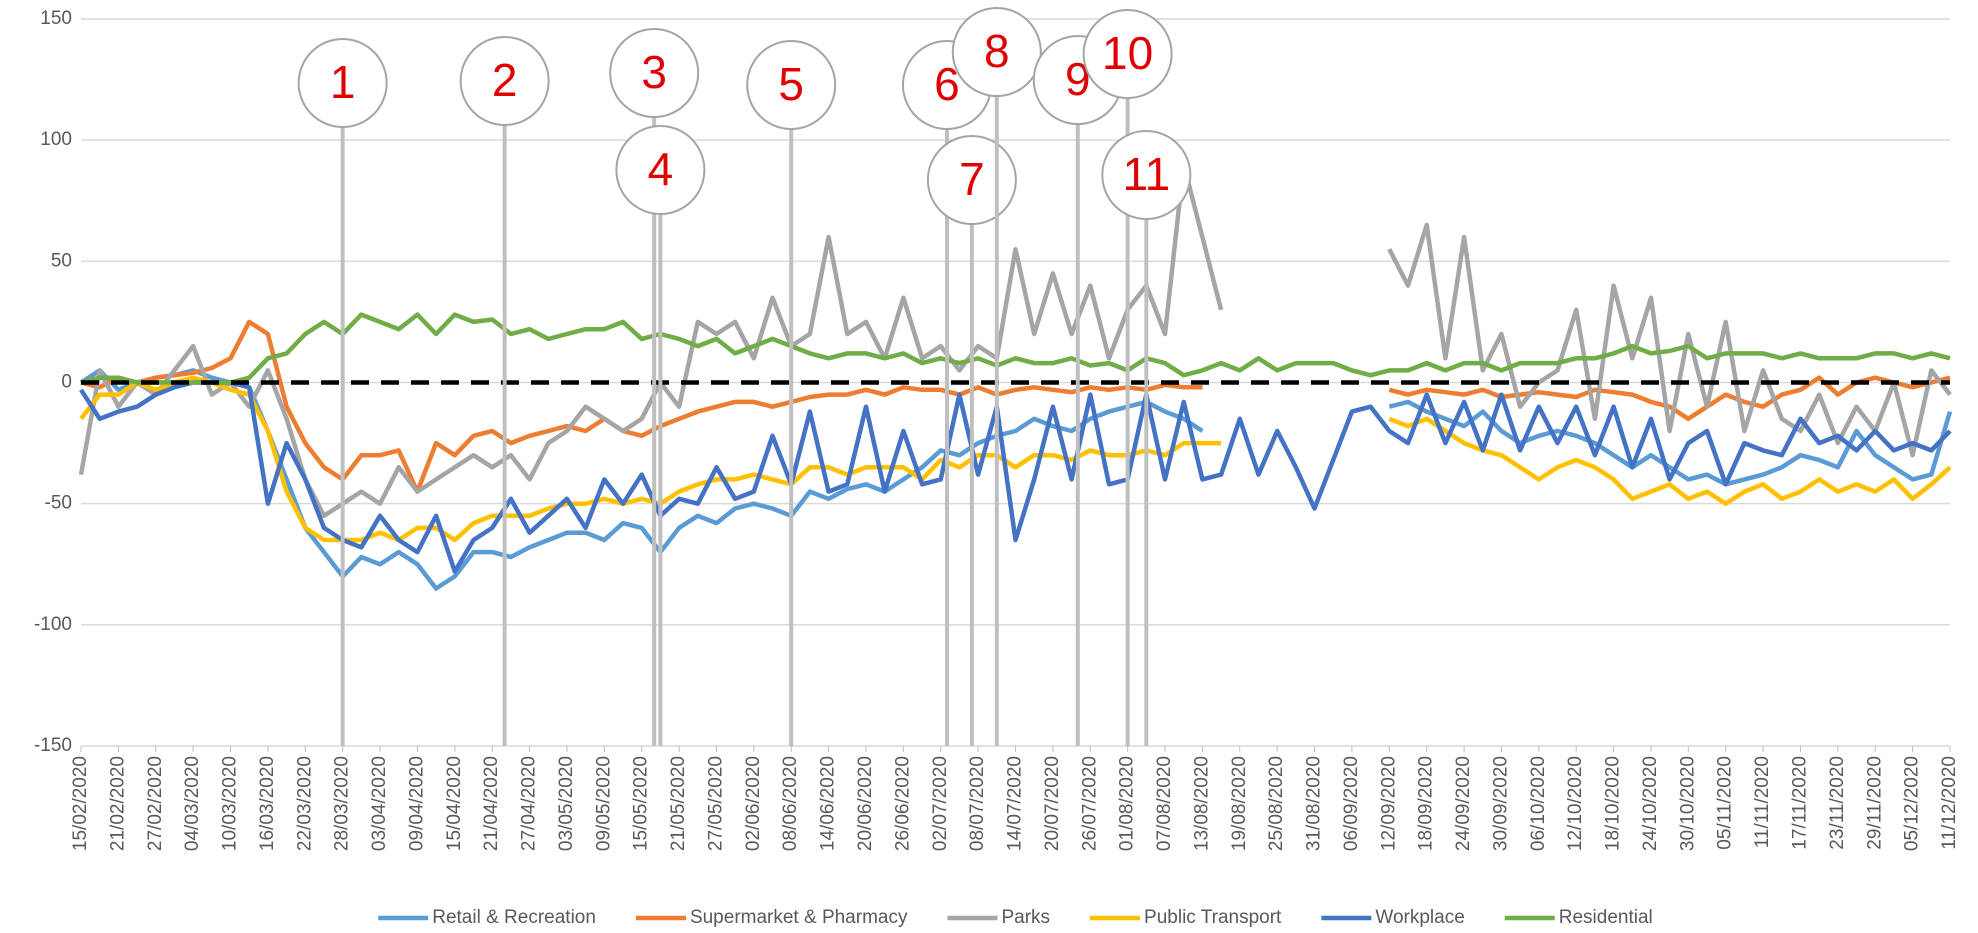 This screenshot has height=933, width=1978. Describe the element at coordinates (529, 803) in the screenshot. I see `x-tick-label: 27/04/2020` at that location.